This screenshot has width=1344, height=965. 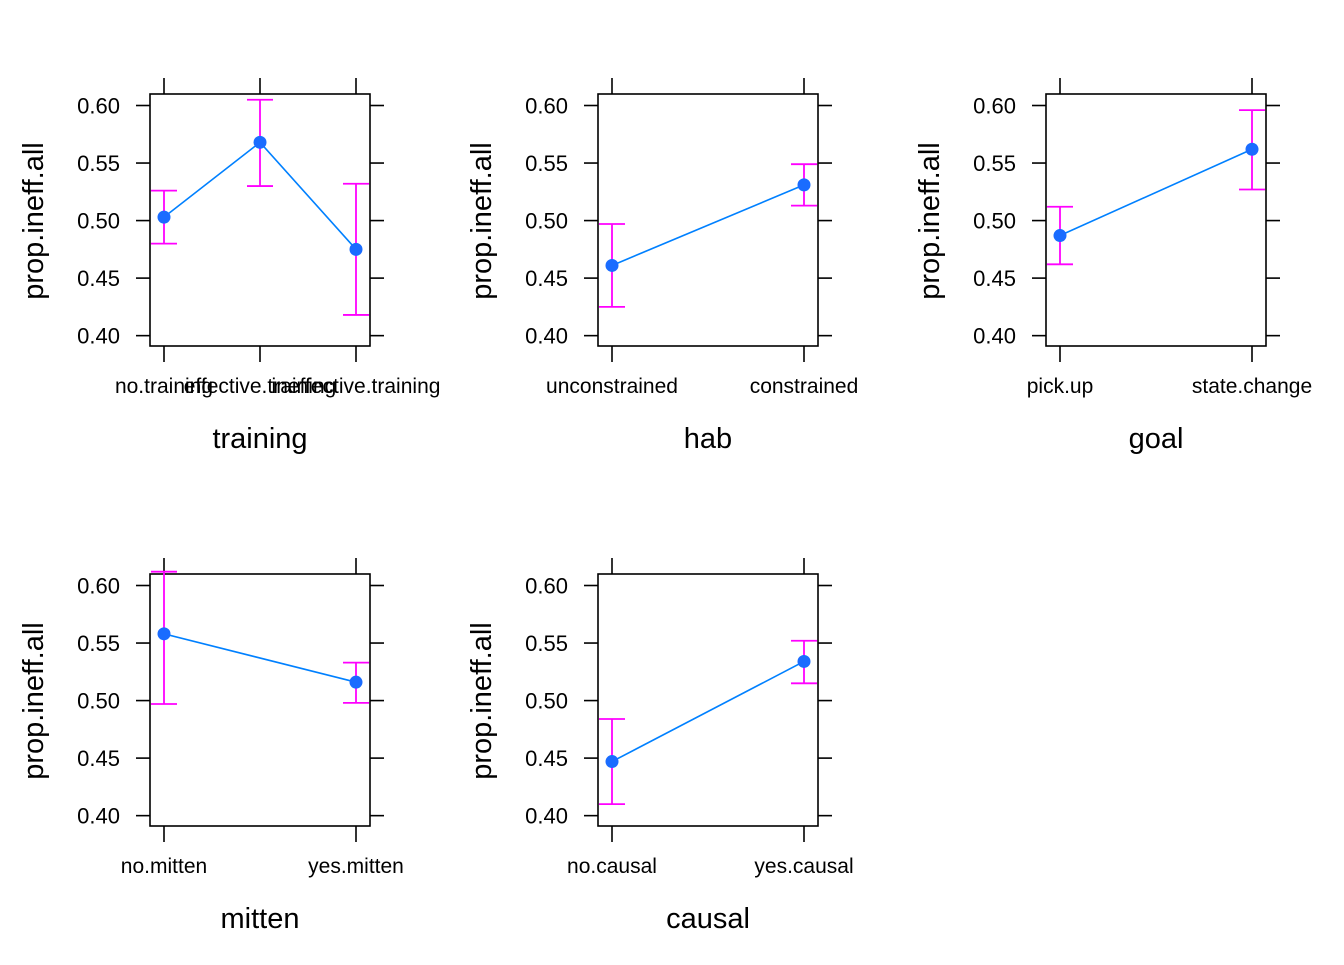 I want to click on data-point-unconstrained, so click(x=612, y=265).